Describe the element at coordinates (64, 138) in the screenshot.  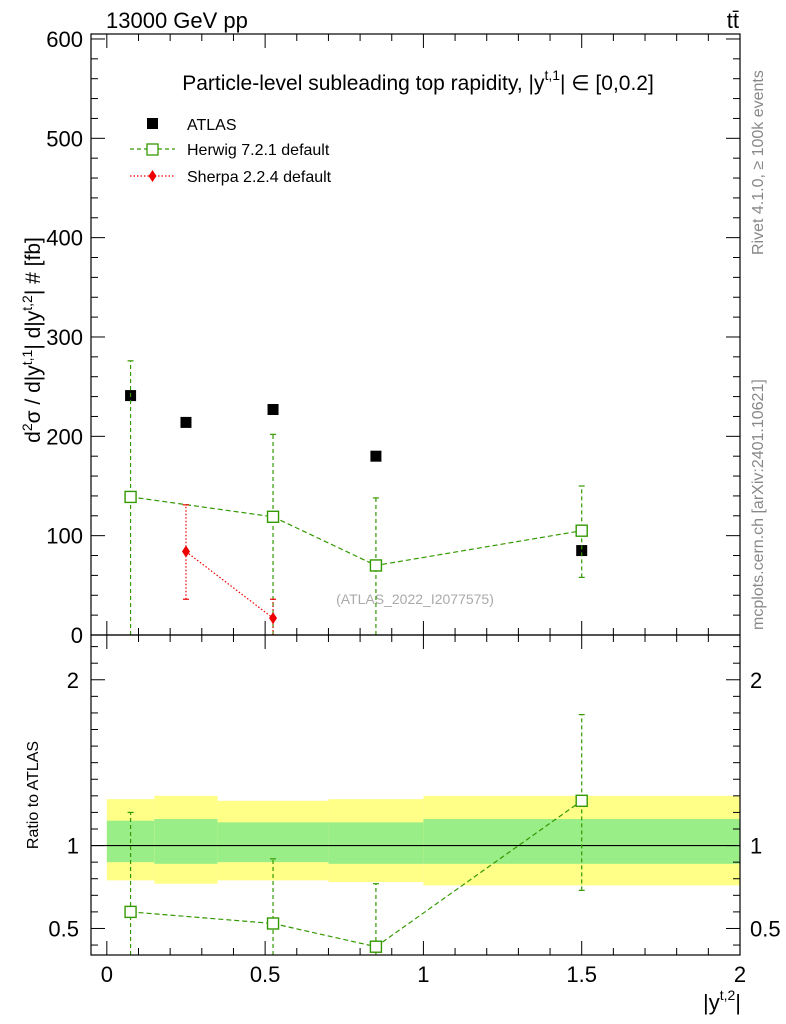
I see `main-ytick-label: 500` at that location.